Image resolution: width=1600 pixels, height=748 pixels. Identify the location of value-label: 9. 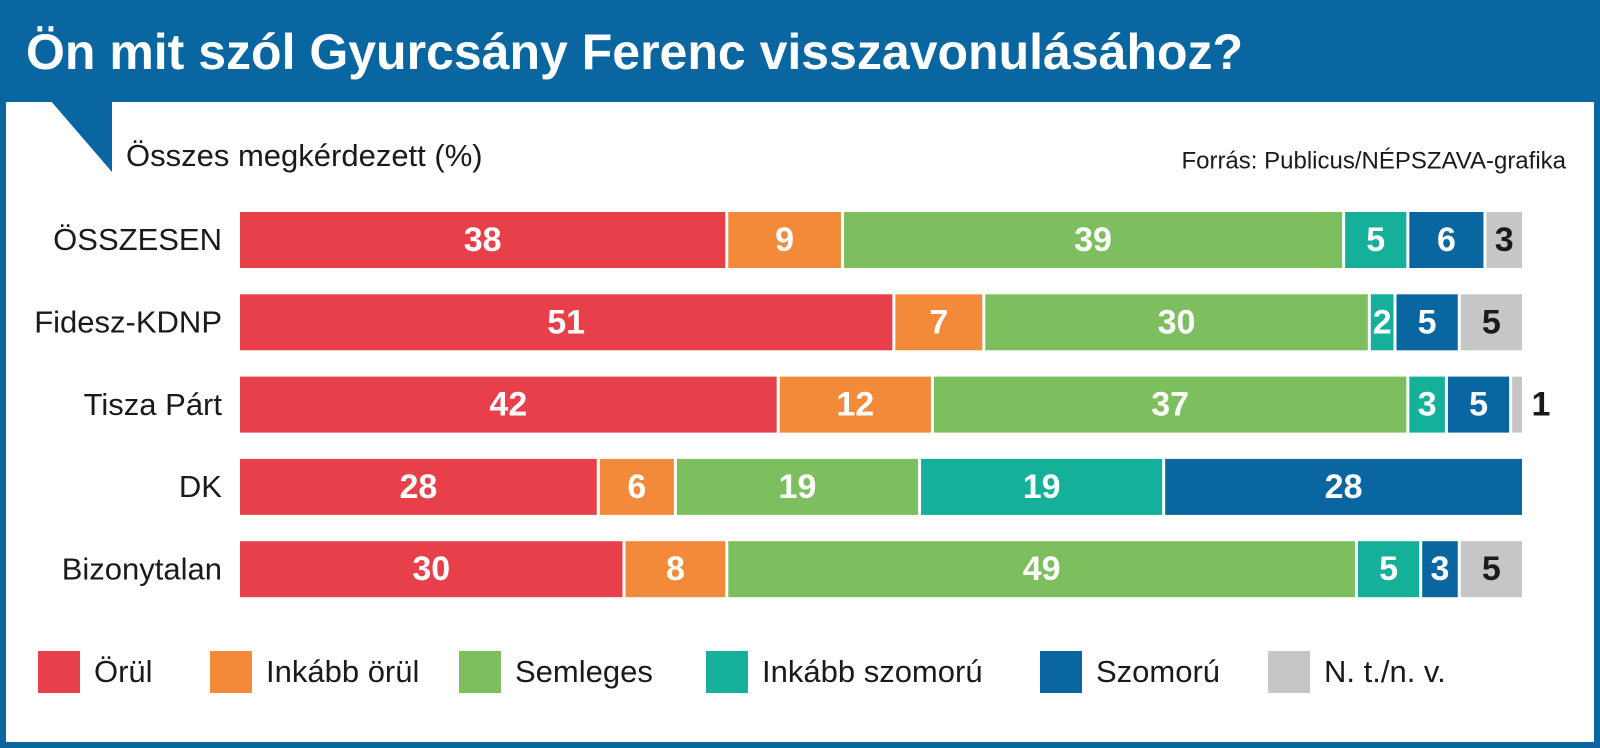
(784, 240).